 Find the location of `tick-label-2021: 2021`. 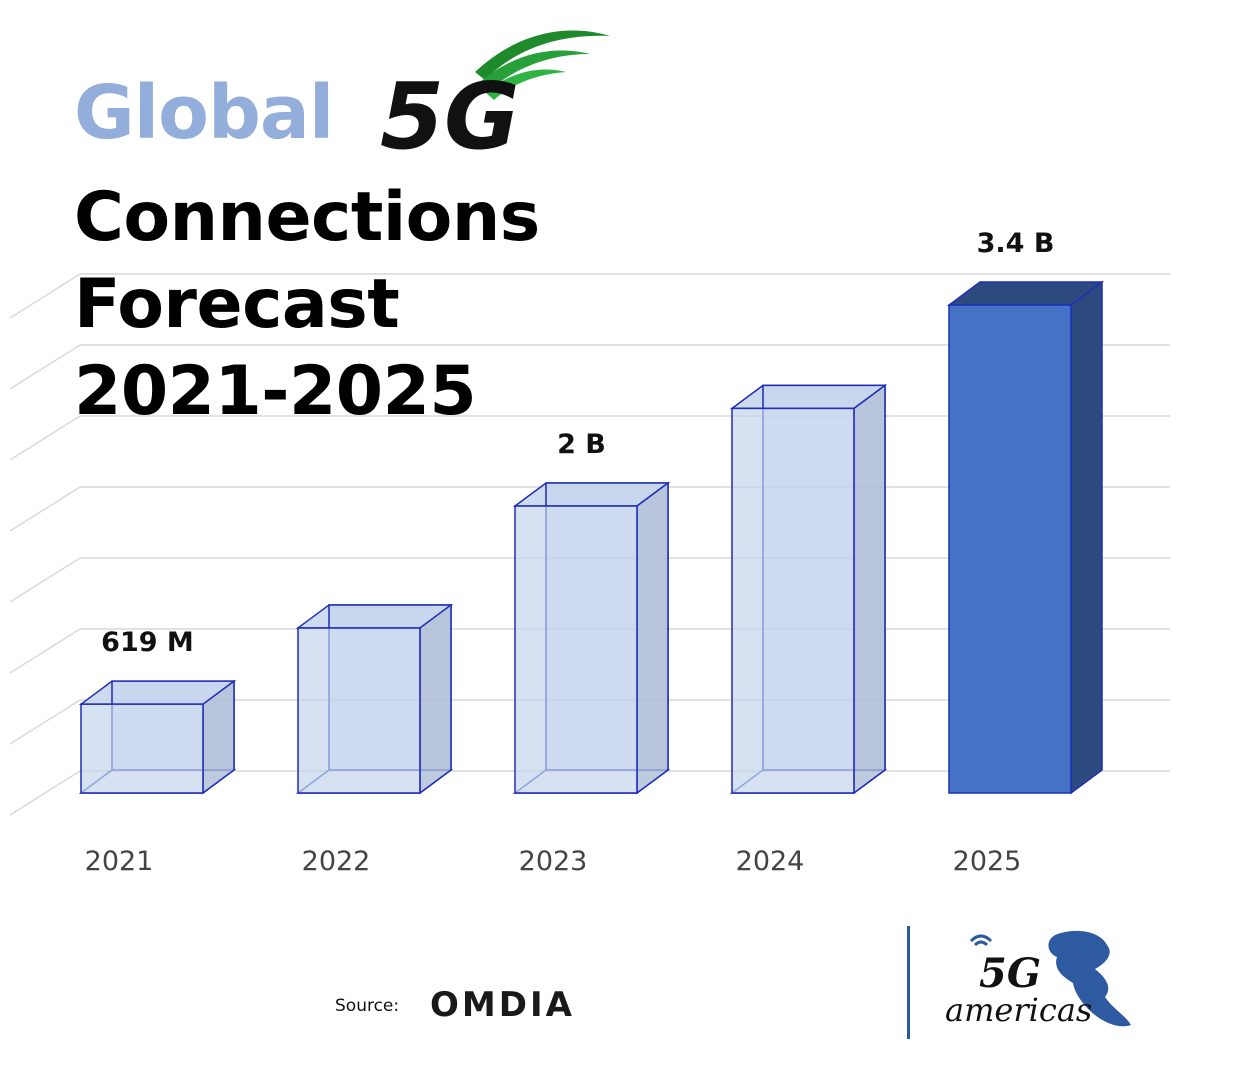

tick-label-2021: 2021 is located at coordinates (119, 861).